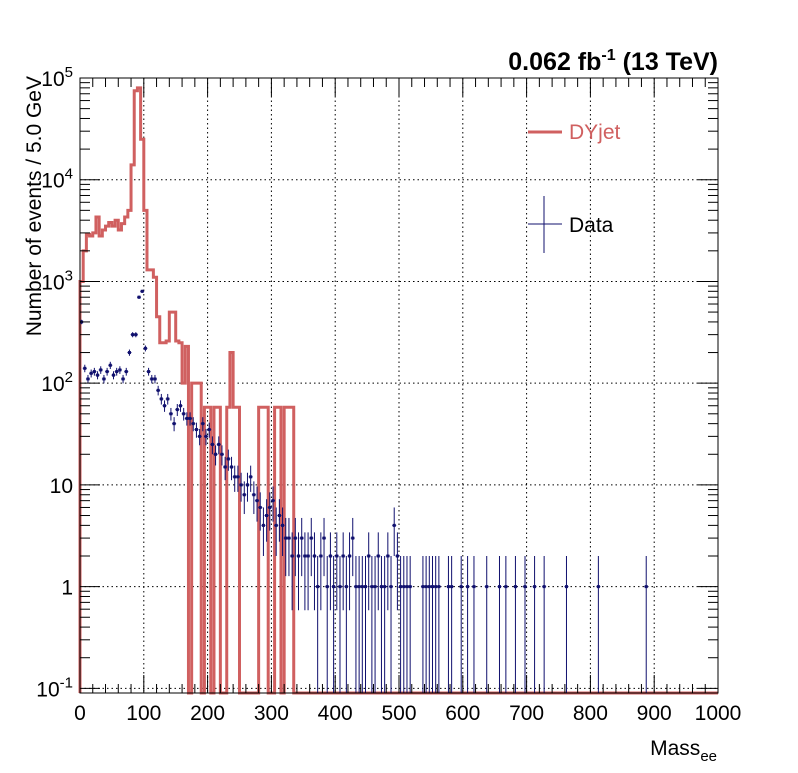  Describe the element at coordinates (271, 713) in the screenshot. I see `x-tick-label: 300` at that location.